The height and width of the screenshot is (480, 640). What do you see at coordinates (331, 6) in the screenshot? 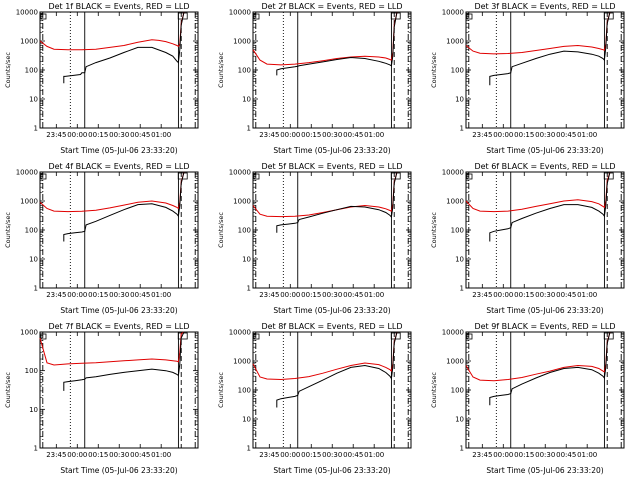
I see `chart-title: Det 2f BLACK = Events, RED = LLD` at bounding box center [331, 6].